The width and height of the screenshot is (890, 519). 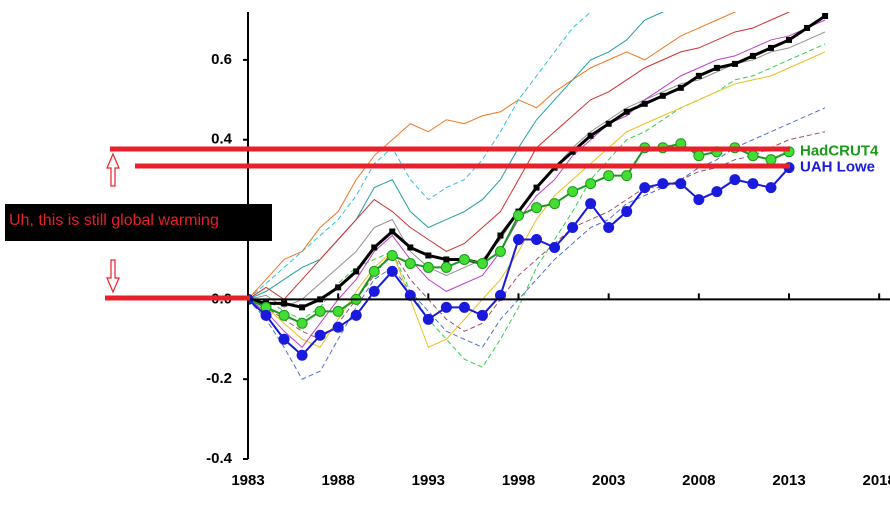 What do you see at coordinates (788, 480) in the screenshot?
I see `x-tick-label: 2013` at bounding box center [788, 480].